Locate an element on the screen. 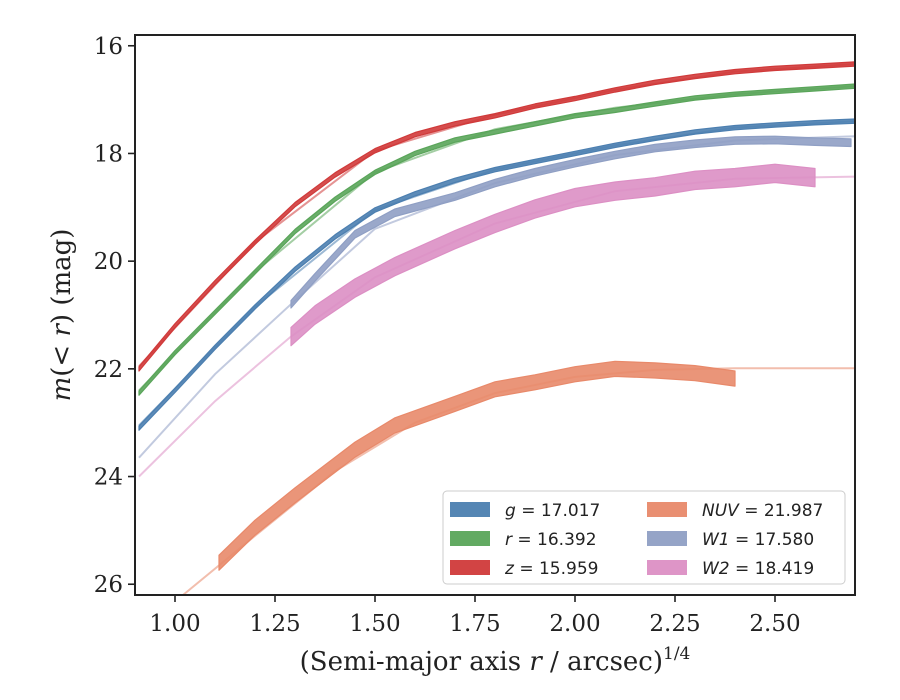 The height and width of the screenshot is (700, 900). y-tick-label: 20 is located at coordinates (108, 262).